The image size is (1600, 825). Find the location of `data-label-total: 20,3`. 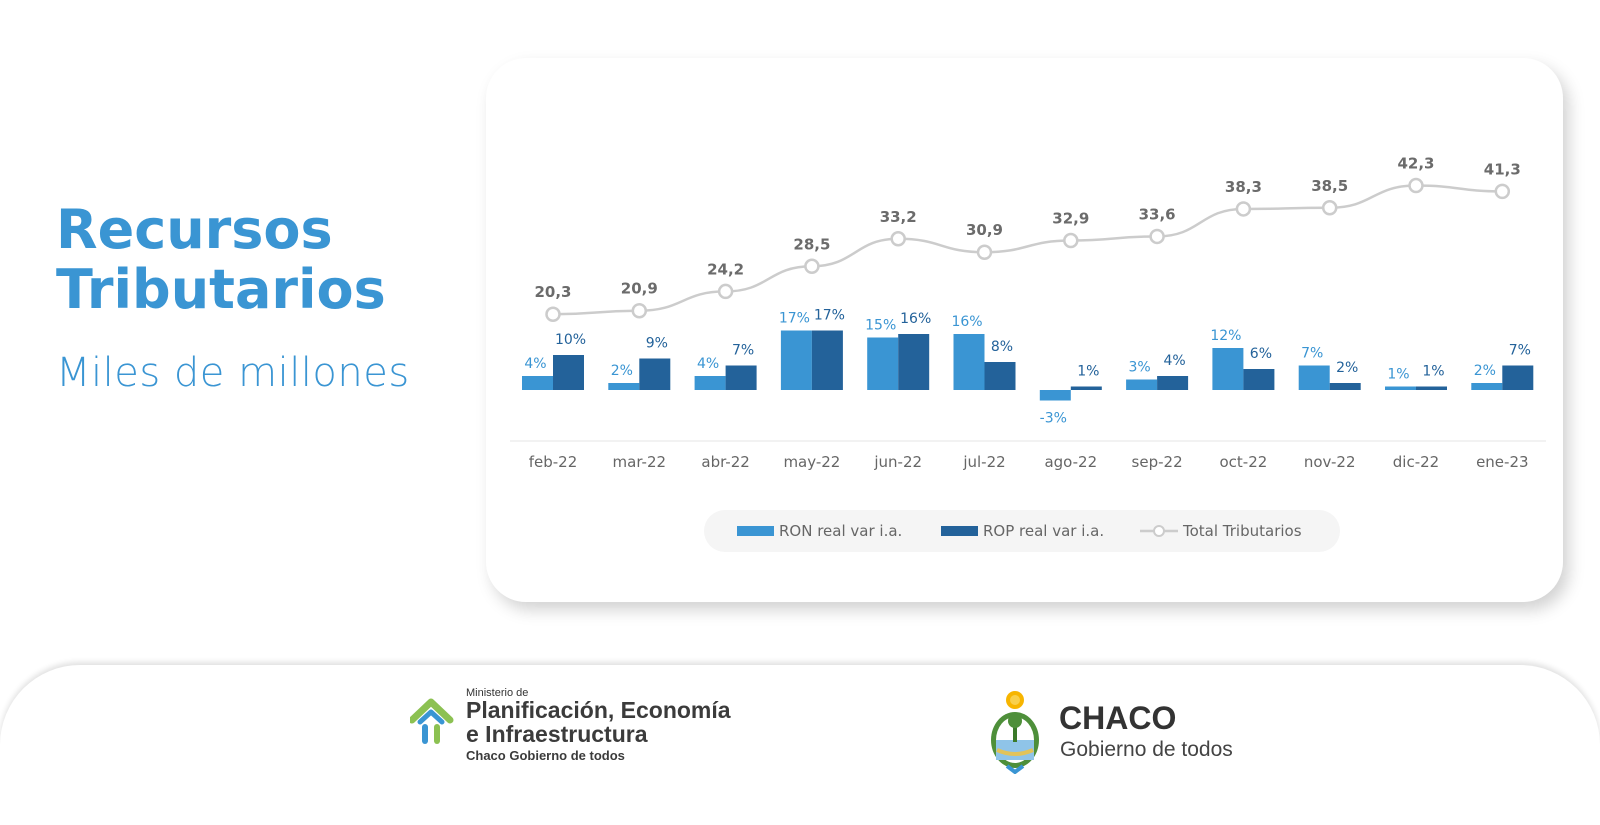

data-label-total: 20,3 is located at coordinates (552, 292).